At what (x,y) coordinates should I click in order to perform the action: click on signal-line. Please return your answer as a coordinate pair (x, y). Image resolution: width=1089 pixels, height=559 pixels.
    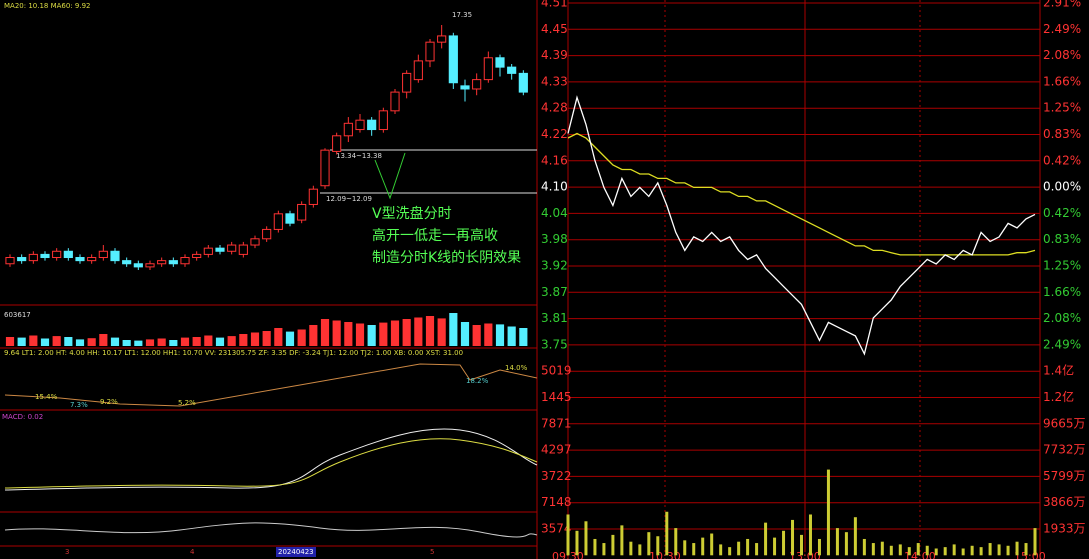
    Looking at the image, I should click on (271, 463).